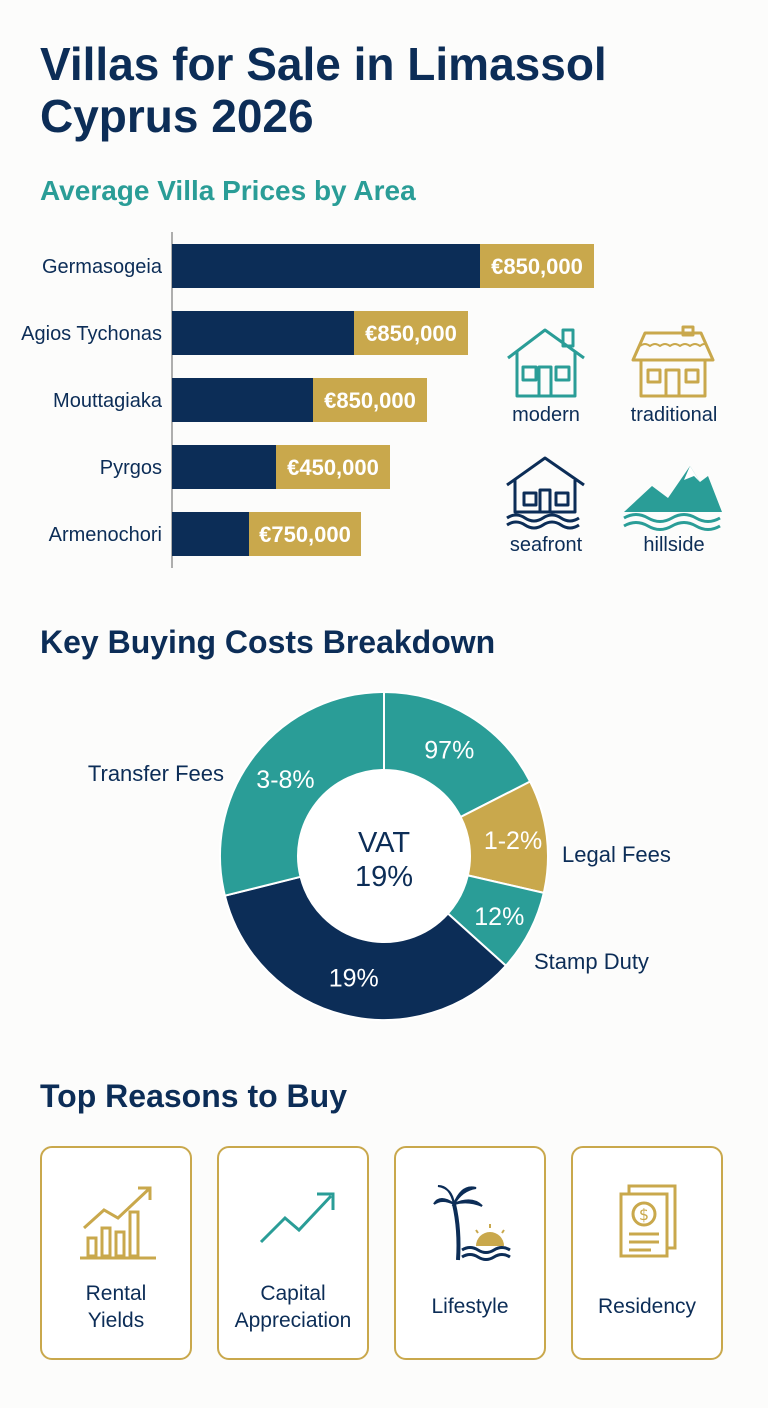 Image resolution: width=768 pixels, height=1408 pixels. What do you see at coordinates (449, 750) in the screenshot?
I see `donut-value-label: 97%` at bounding box center [449, 750].